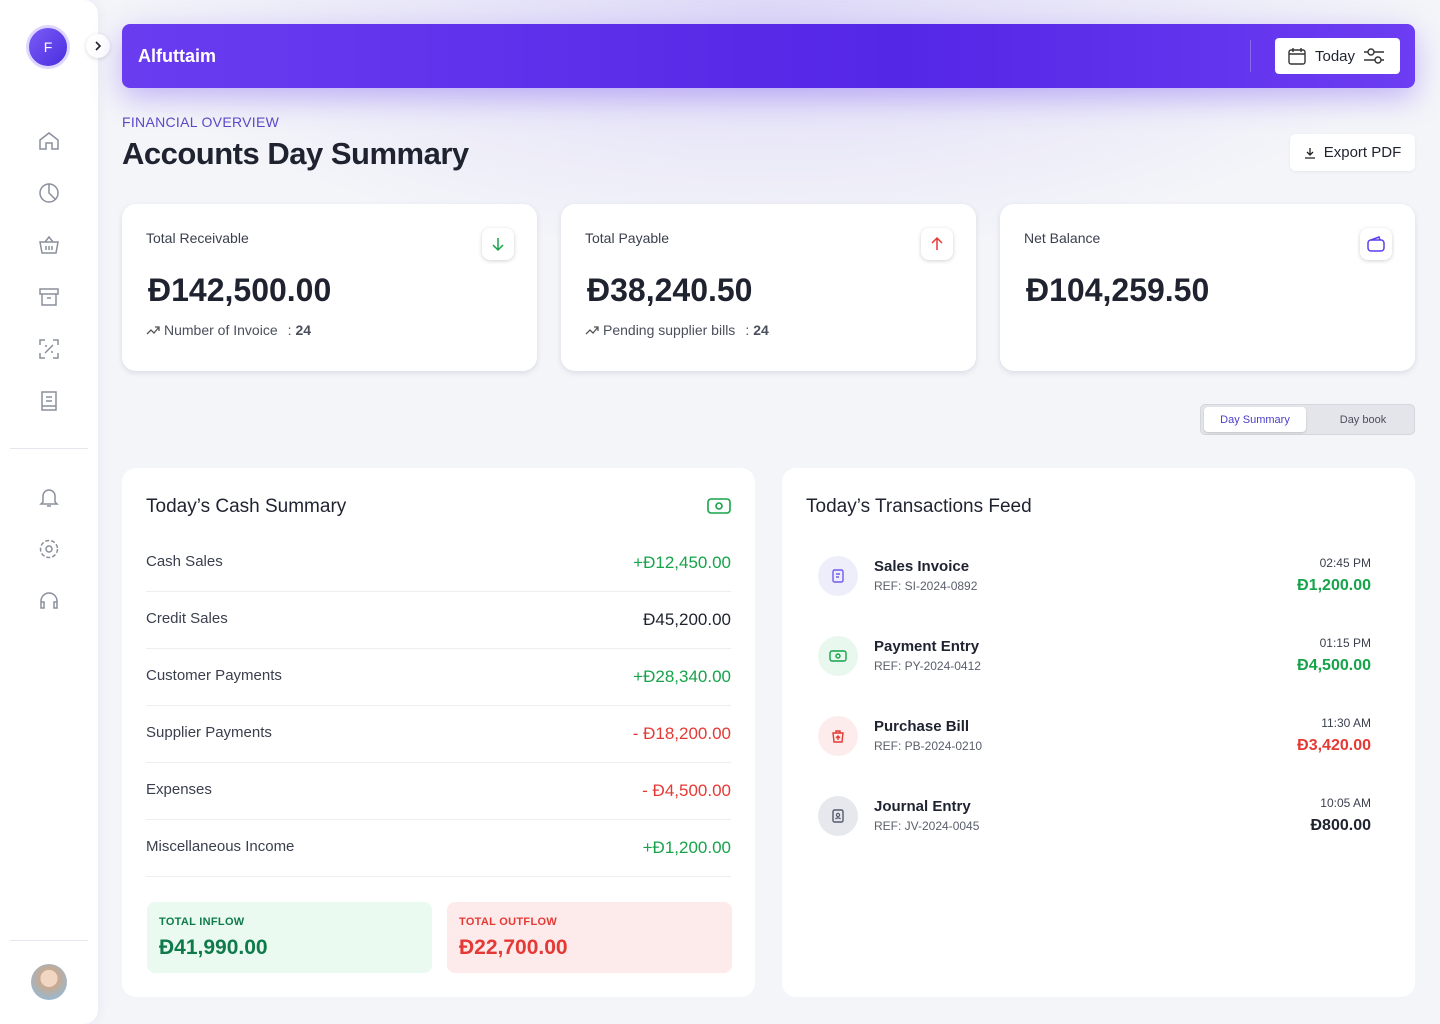 Image resolution: width=1440 pixels, height=1024 pixels. Describe the element at coordinates (438, 620) in the screenshot. I see `summary-row: Credit Sales Đ45,200.00` at that location.